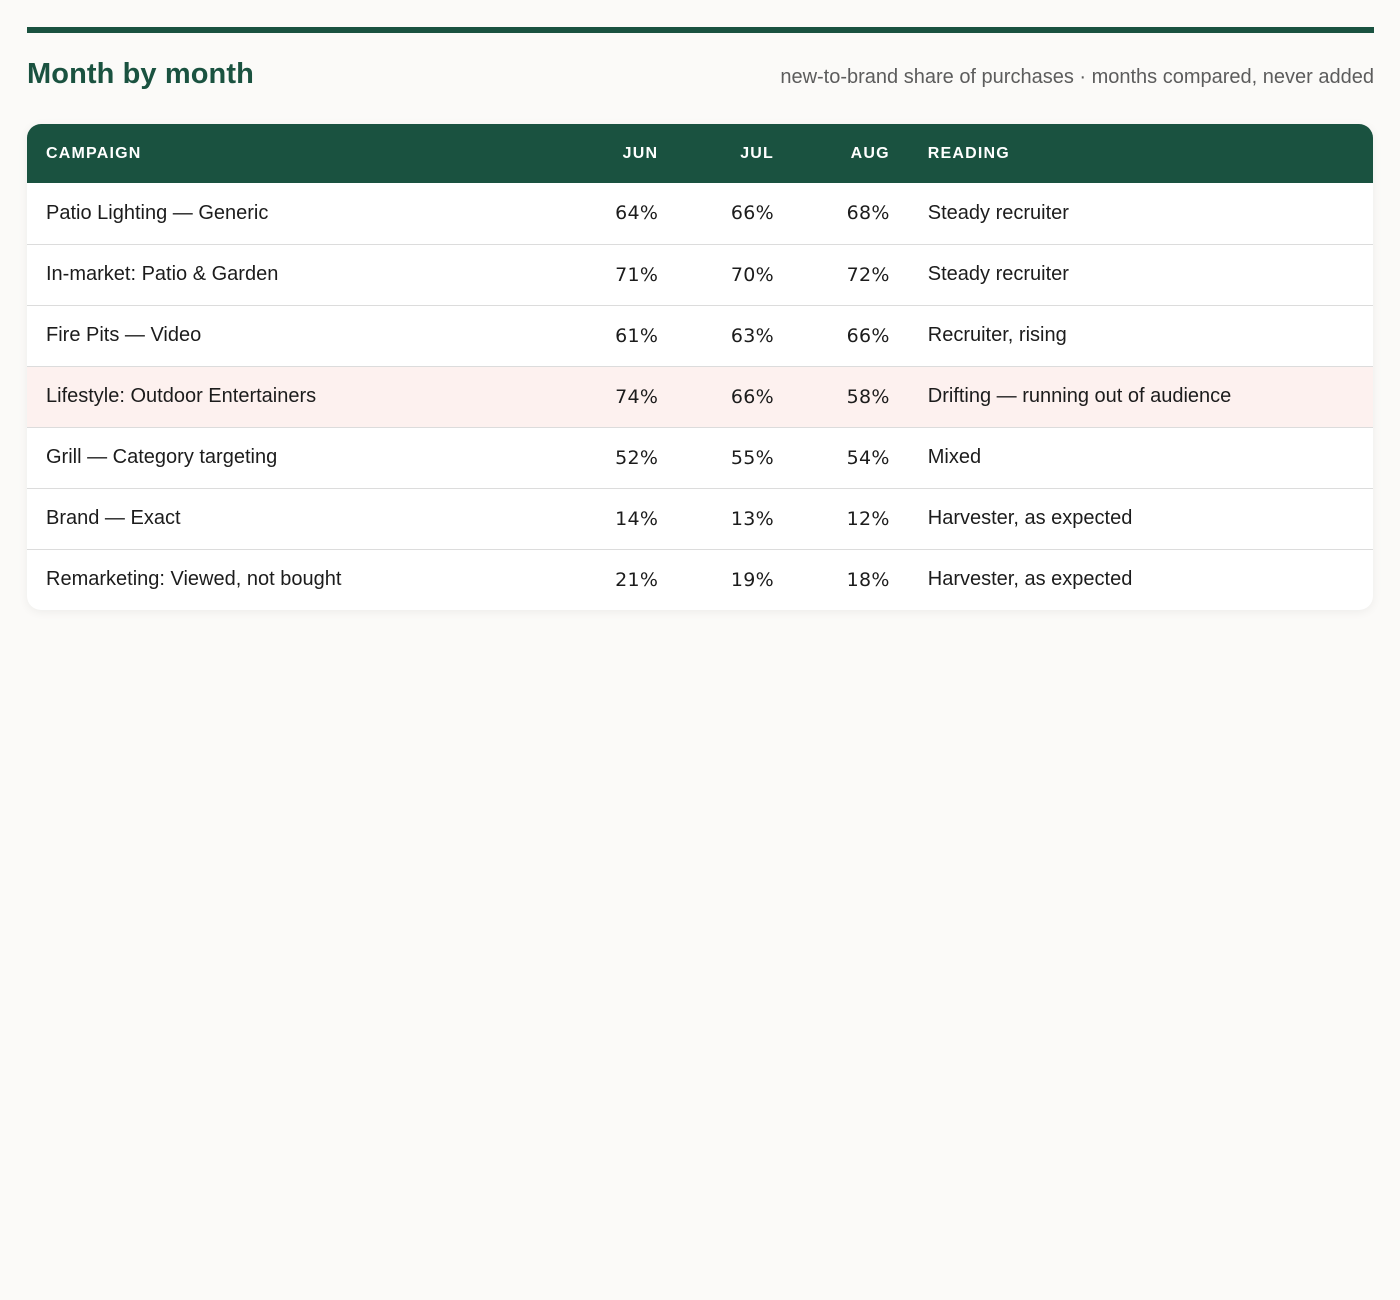  What do you see at coordinates (868, 457) in the screenshot?
I see `cell-aug: 54%` at bounding box center [868, 457].